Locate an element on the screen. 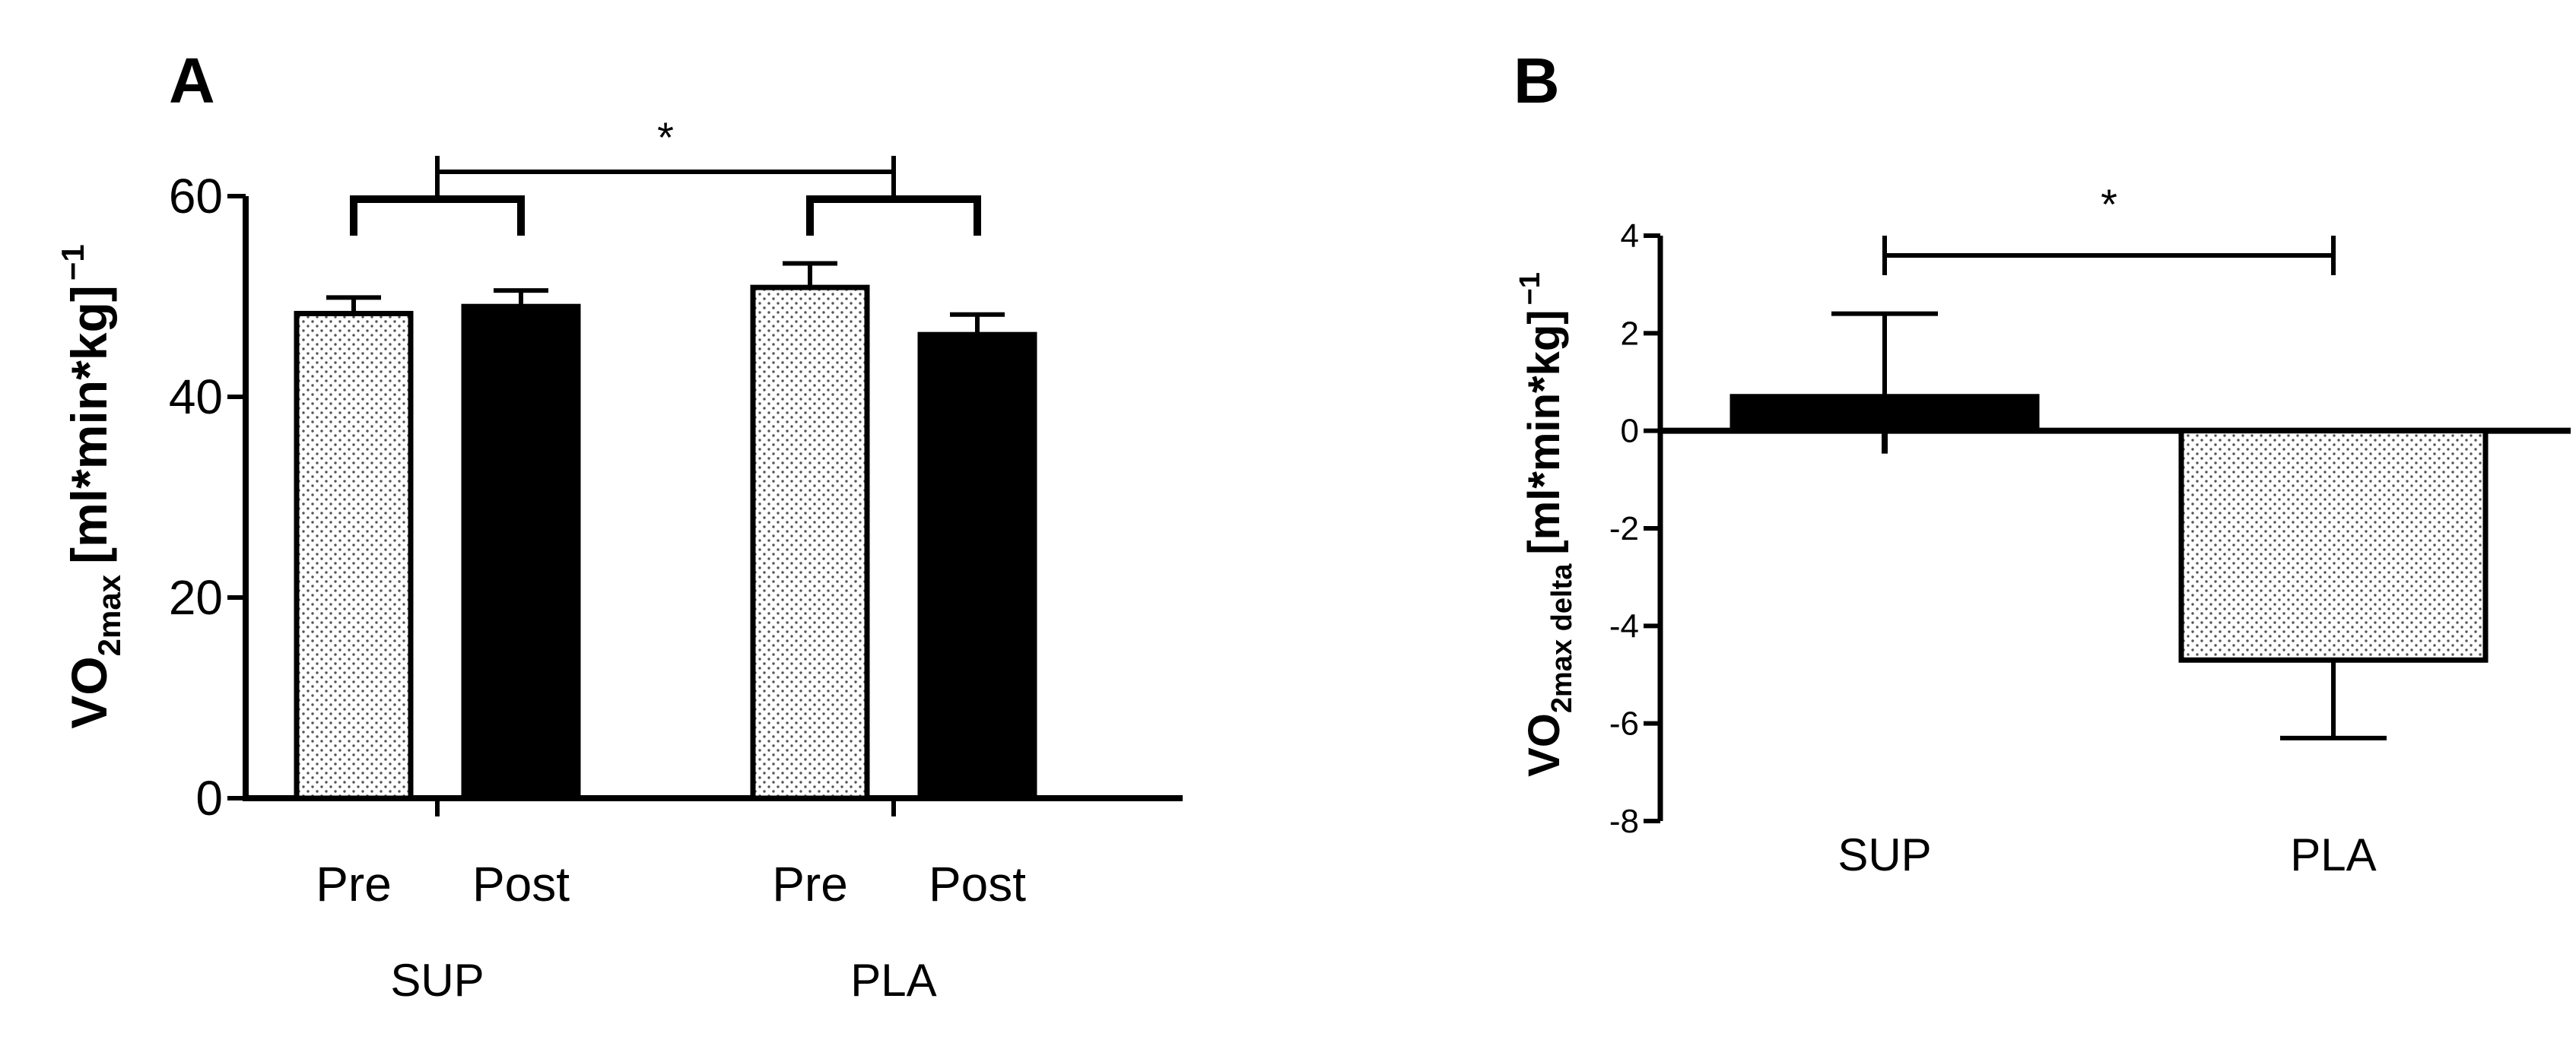  panel-b-ylabel-sup: −1 is located at coordinates (1530, 289).